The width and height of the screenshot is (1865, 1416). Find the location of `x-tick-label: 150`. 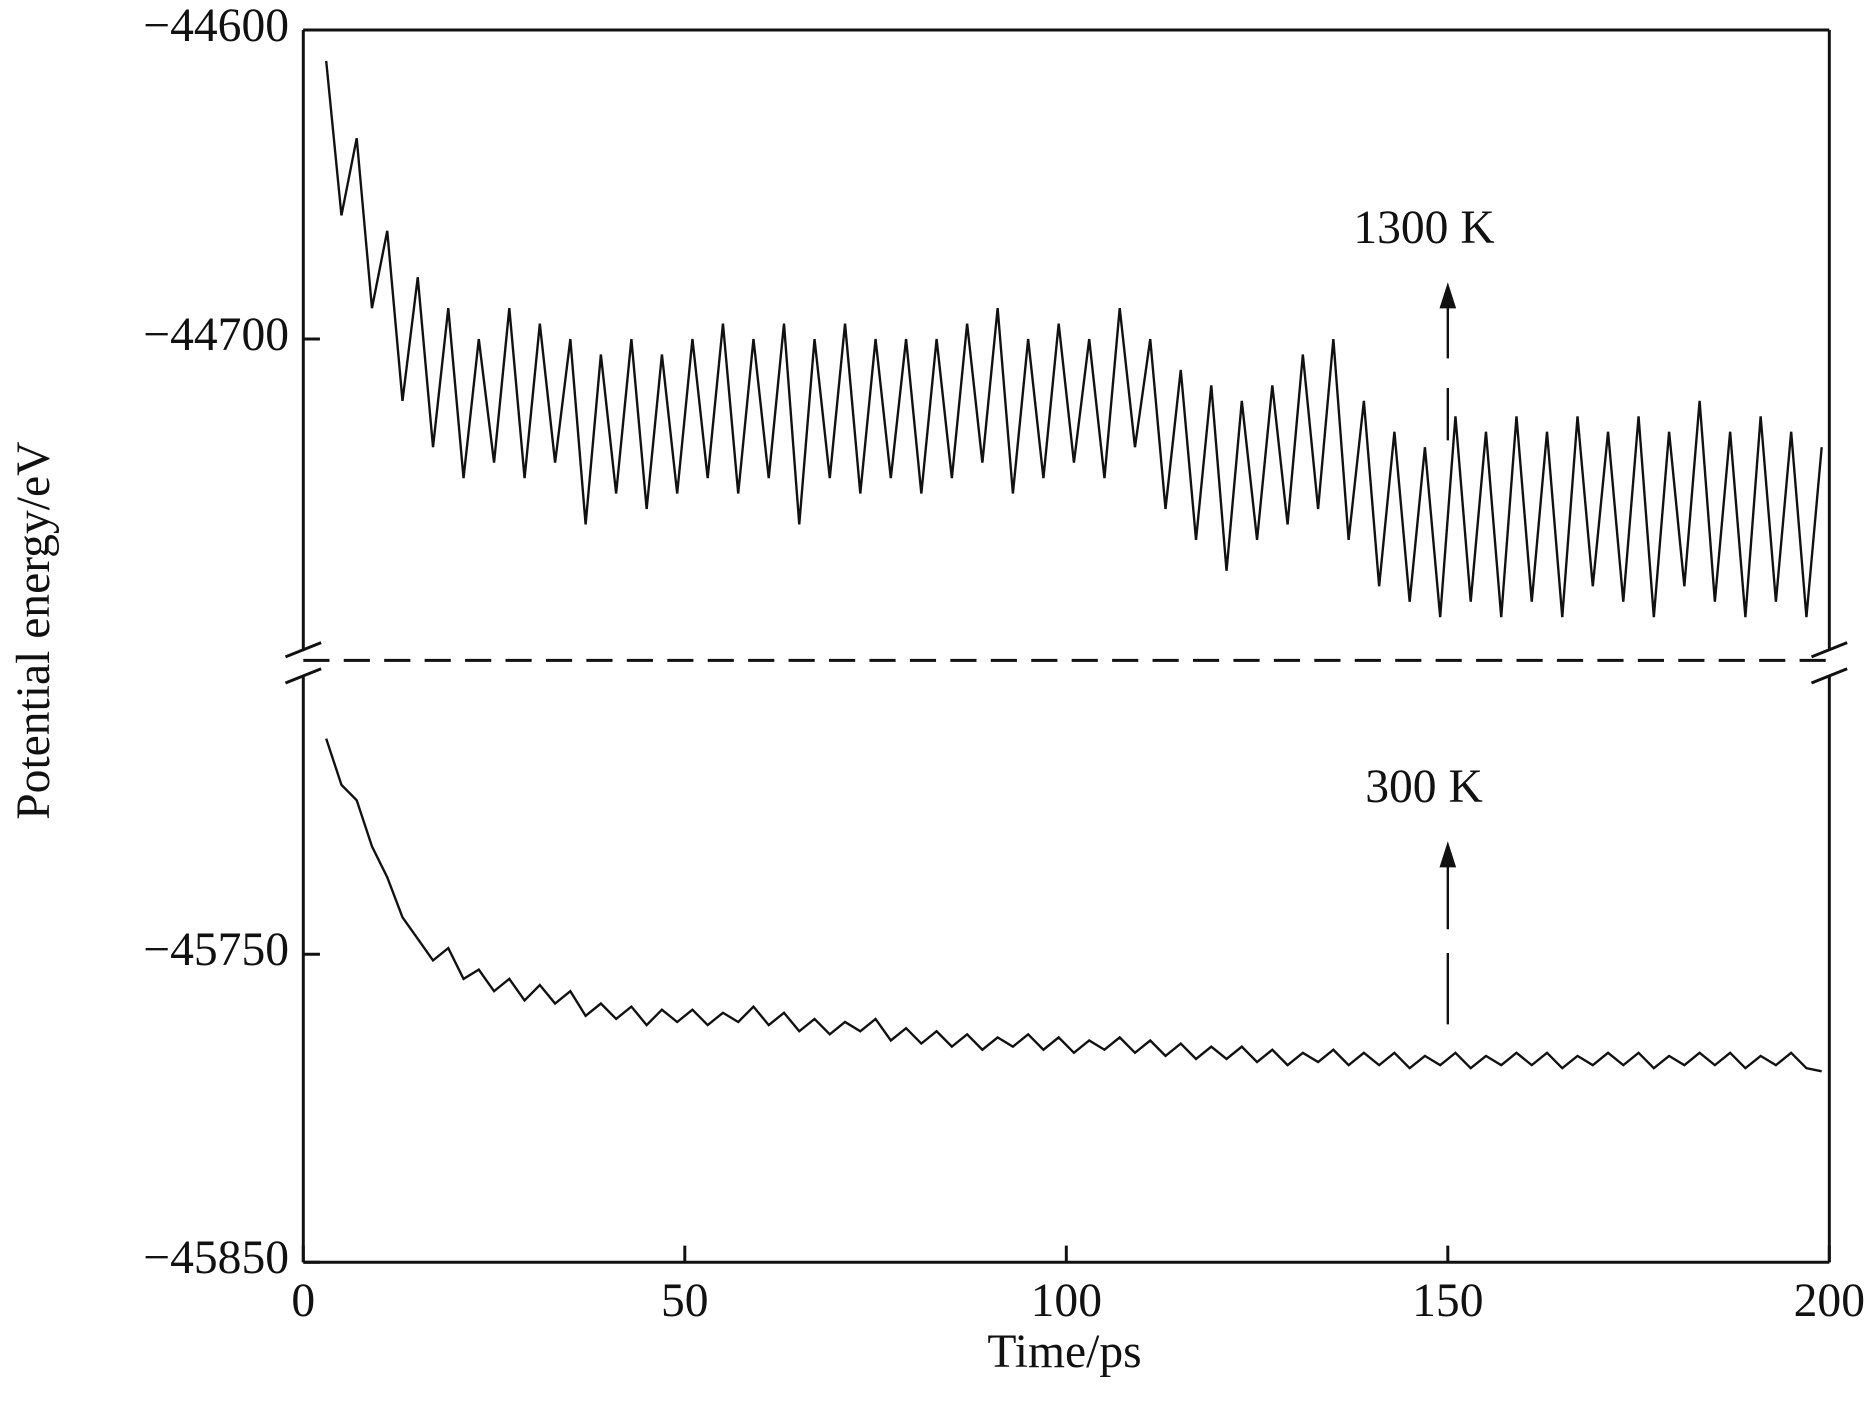

x-tick-label: 150 is located at coordinates (1447, 1301).